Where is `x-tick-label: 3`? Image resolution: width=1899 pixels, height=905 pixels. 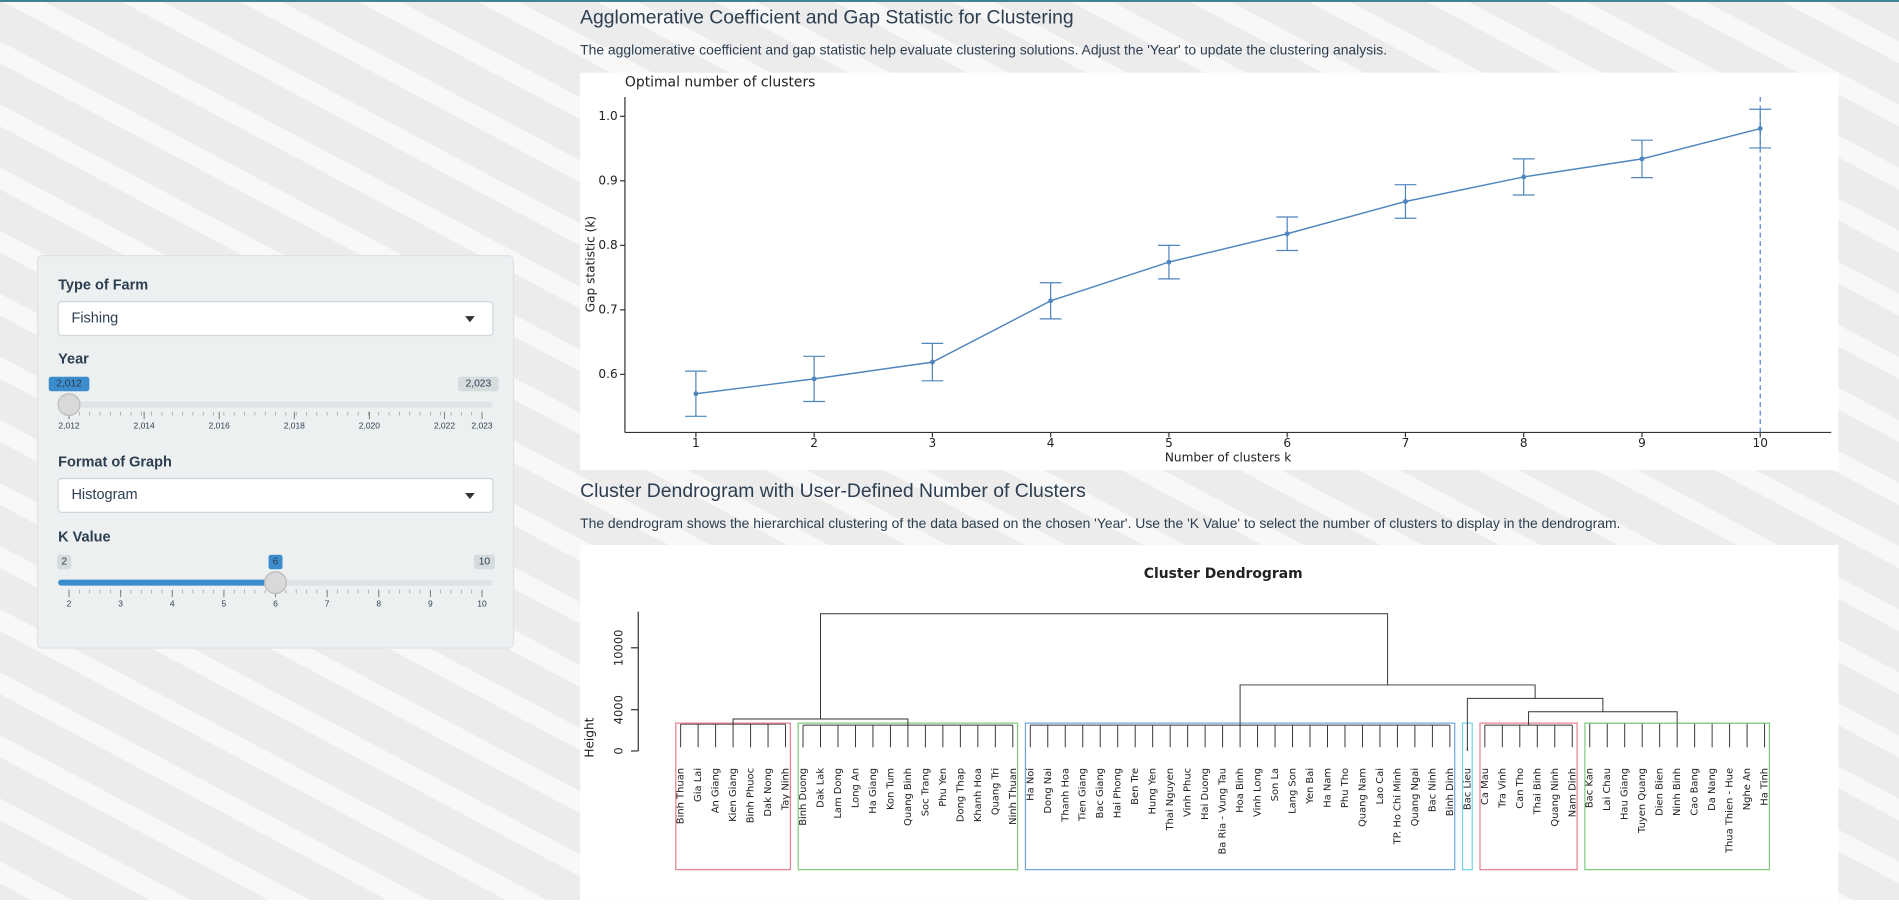 x-tick-label: 3 is located at coordinates (933, 443).